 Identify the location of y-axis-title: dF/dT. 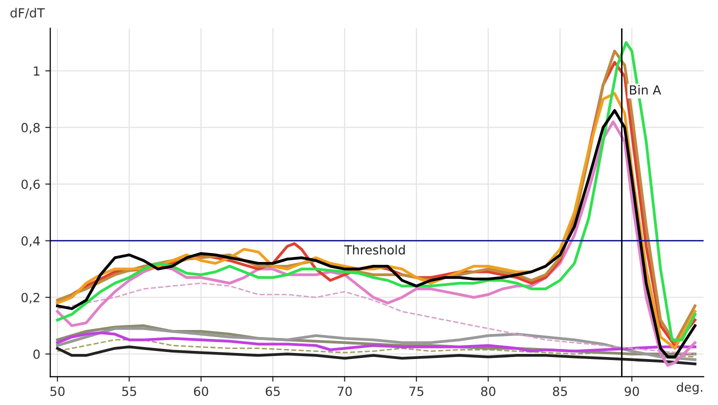
(27, 13).